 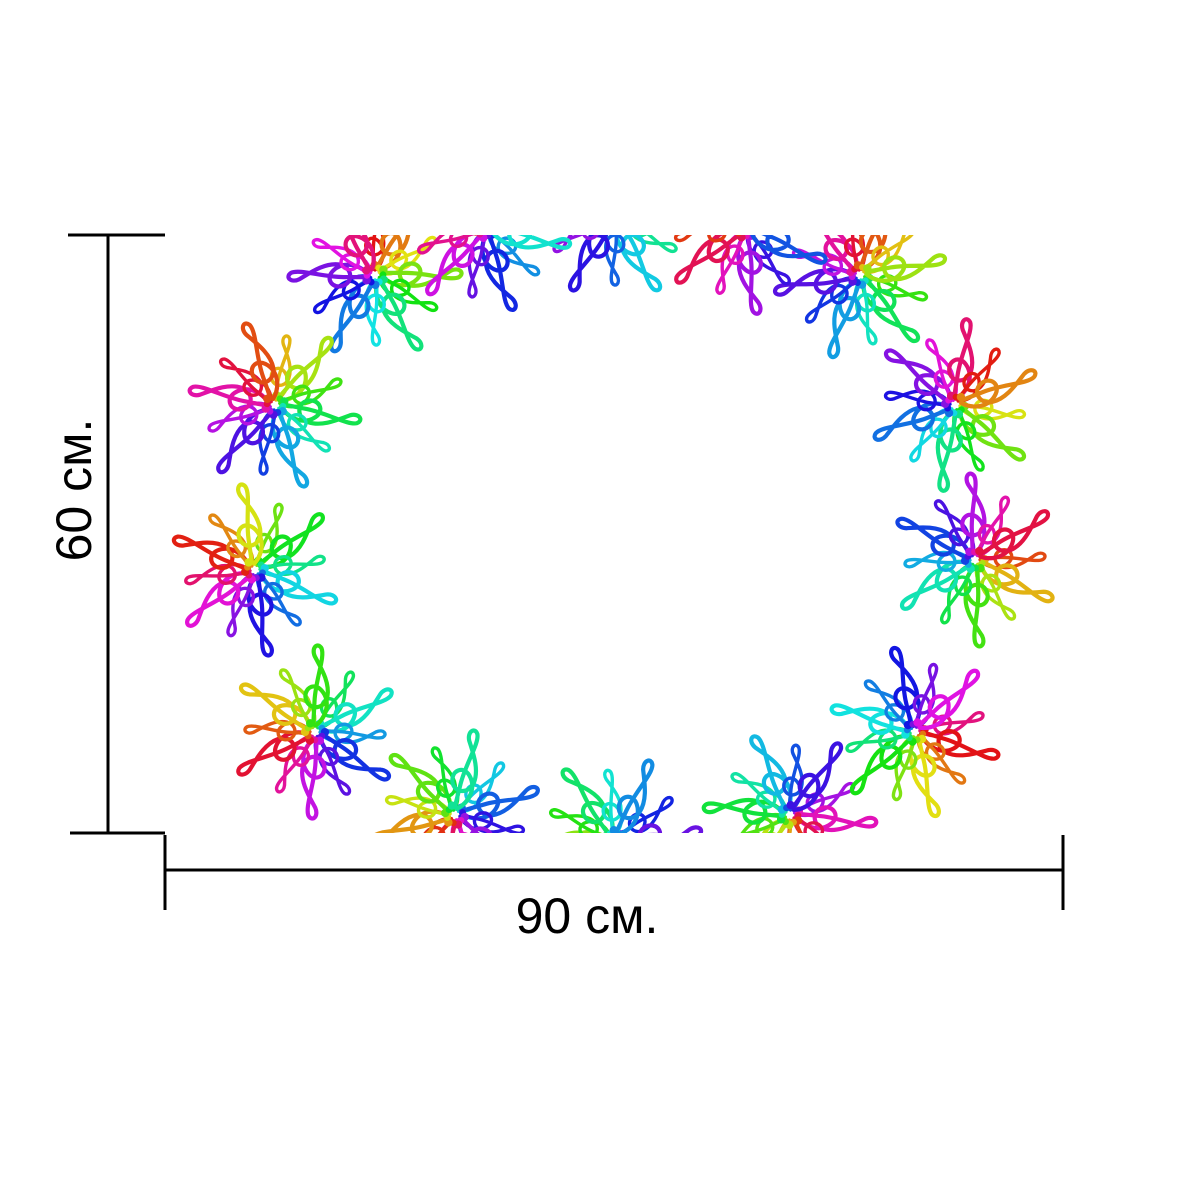 I want to click on width-dimension: 90 см., so click(x=614, y=889).